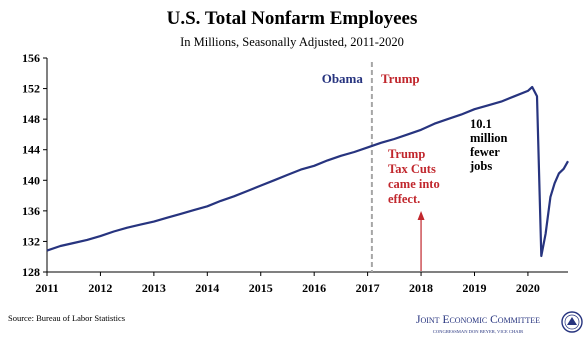  What do you see at coordinates (478, 332) in the screenshot?
I see `logo-subtext: CONGRESSMAN DON BEYER, VICE CHAIR` at bounding box center [478, 332].